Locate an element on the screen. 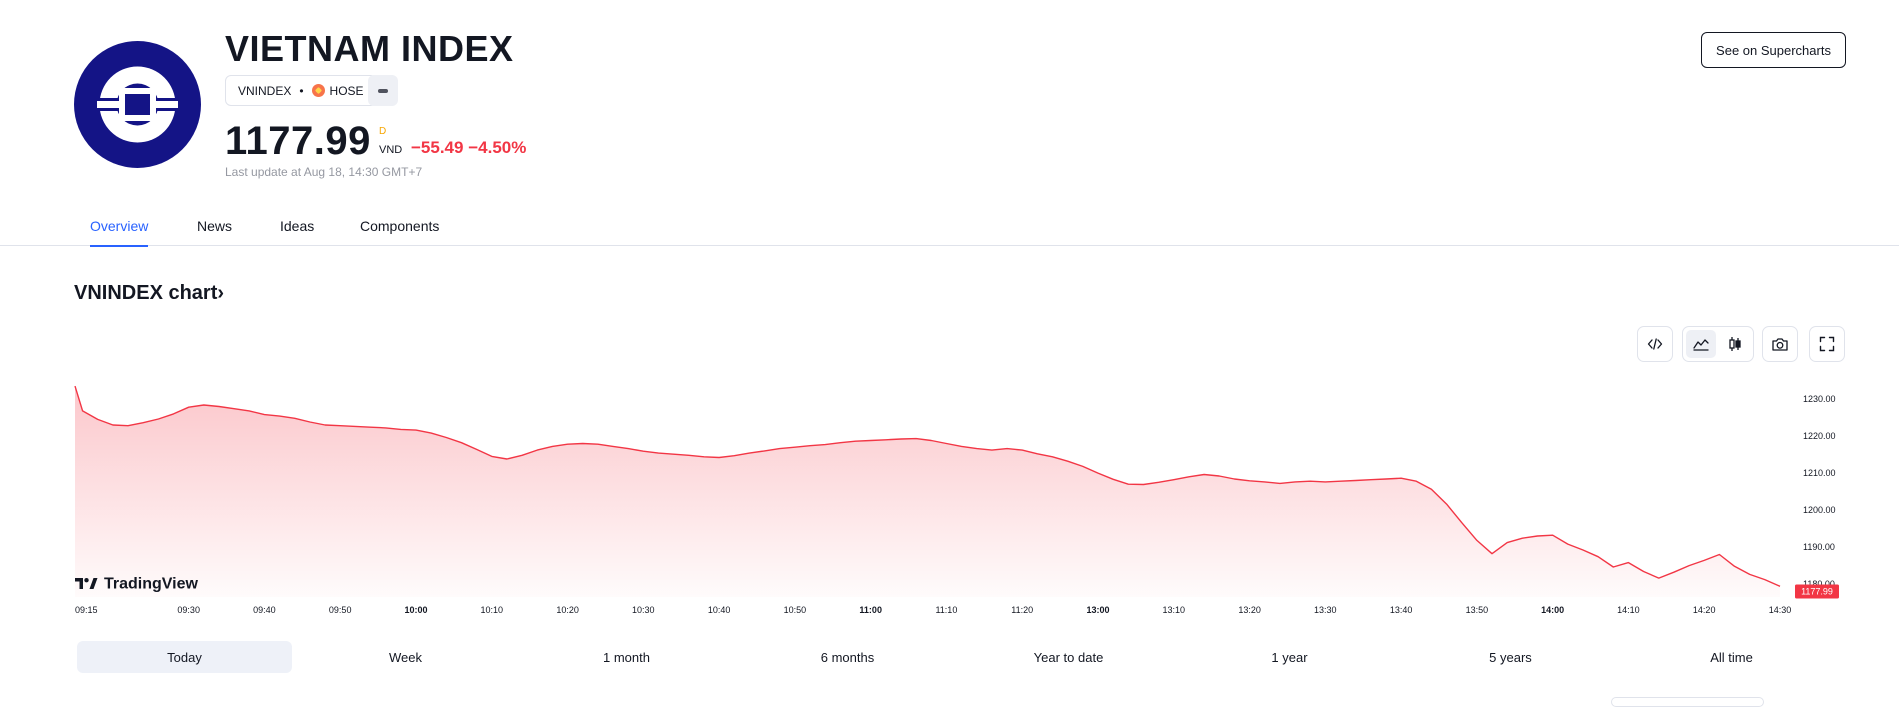 Image resolution: width=1899 pixels, height=707 pixels. y-tick-label: 1220.00 is located at coordinates (1819, 436).